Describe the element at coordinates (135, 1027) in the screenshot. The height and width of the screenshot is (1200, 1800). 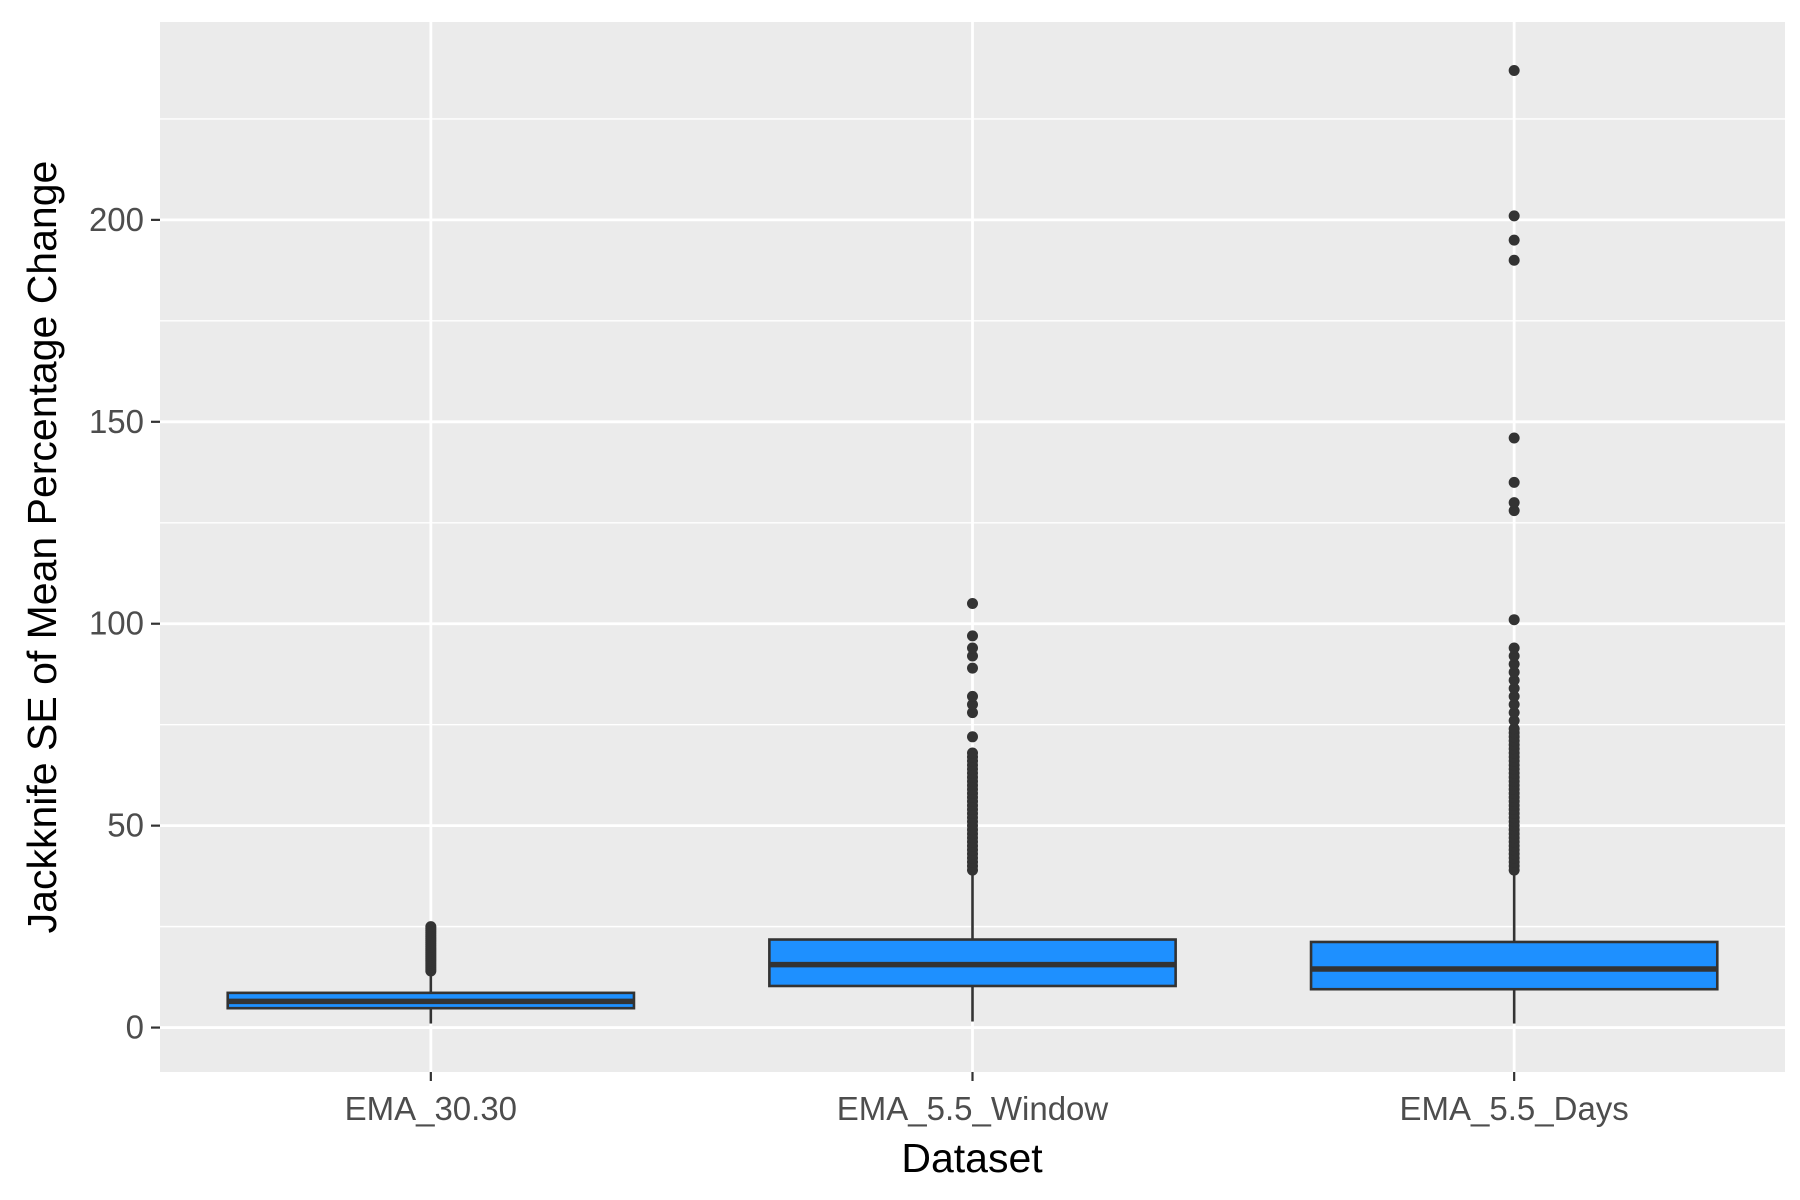
I see `y-tick-label: 0` at that location.